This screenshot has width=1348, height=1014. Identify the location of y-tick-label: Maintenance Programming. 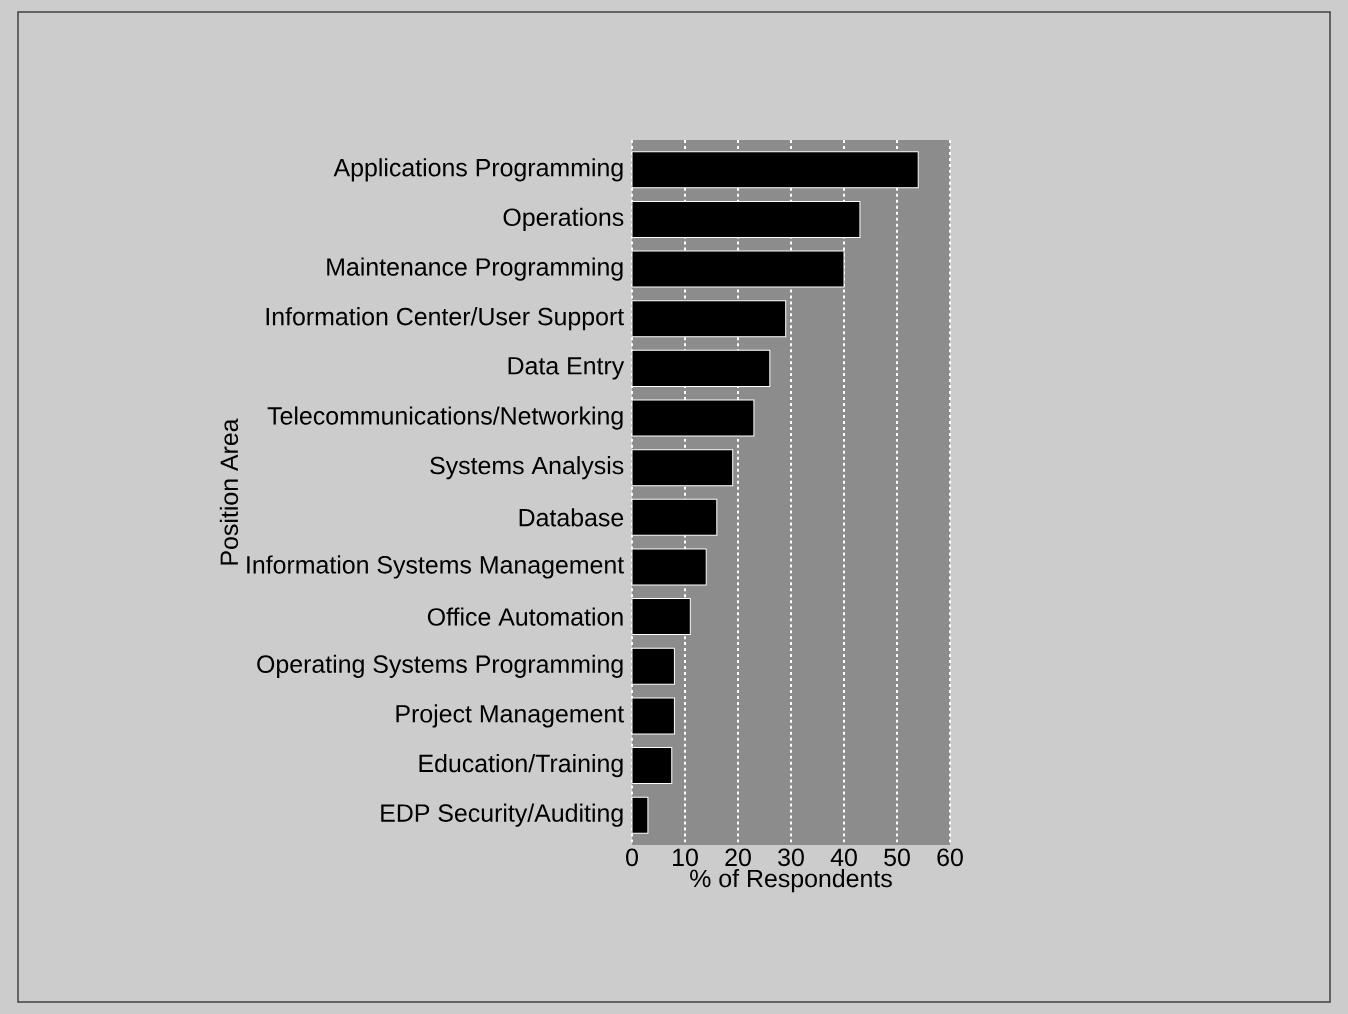
(475, 269).